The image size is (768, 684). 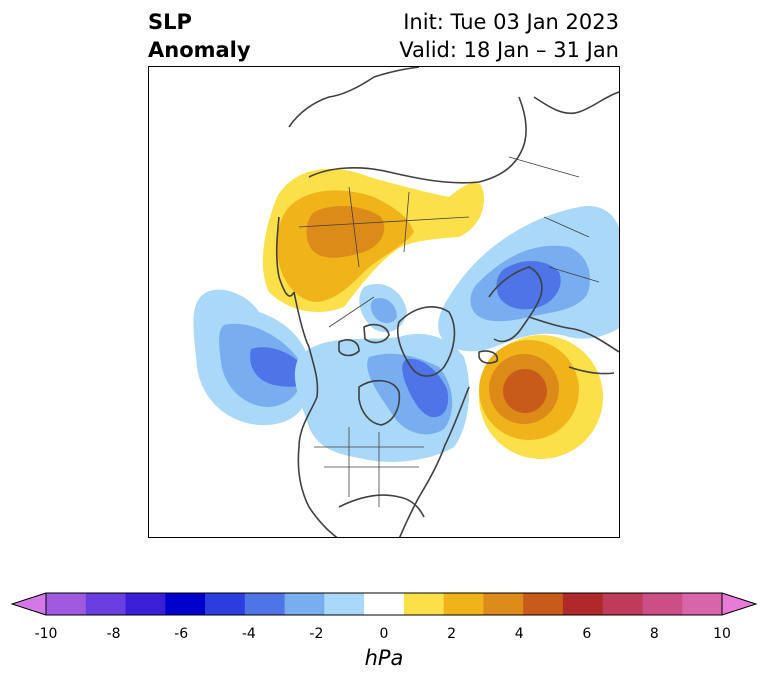 What do you see at coordinates (654, 634) in the screenshot?
I see `colorbar-tick-label: 8` at bounding box center [654, 634].